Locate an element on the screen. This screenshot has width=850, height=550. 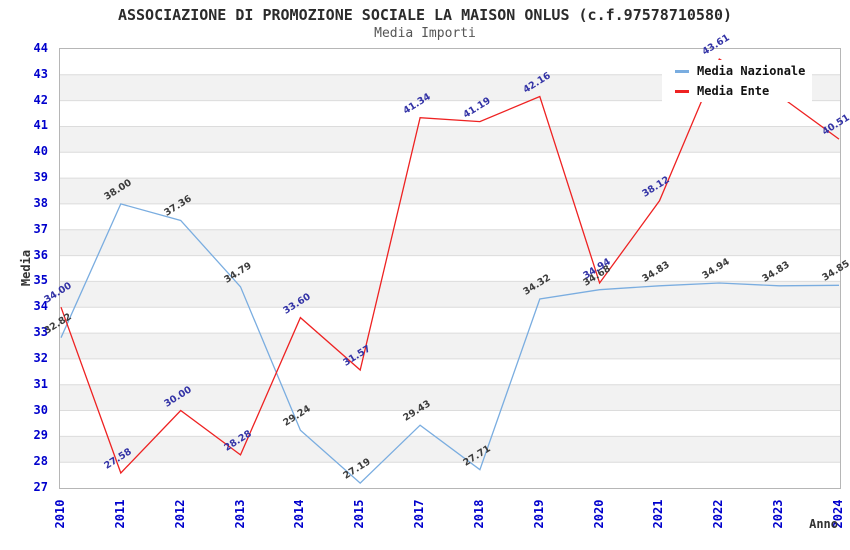
y-tick-label: 32 is located at coordinates (40, 358).